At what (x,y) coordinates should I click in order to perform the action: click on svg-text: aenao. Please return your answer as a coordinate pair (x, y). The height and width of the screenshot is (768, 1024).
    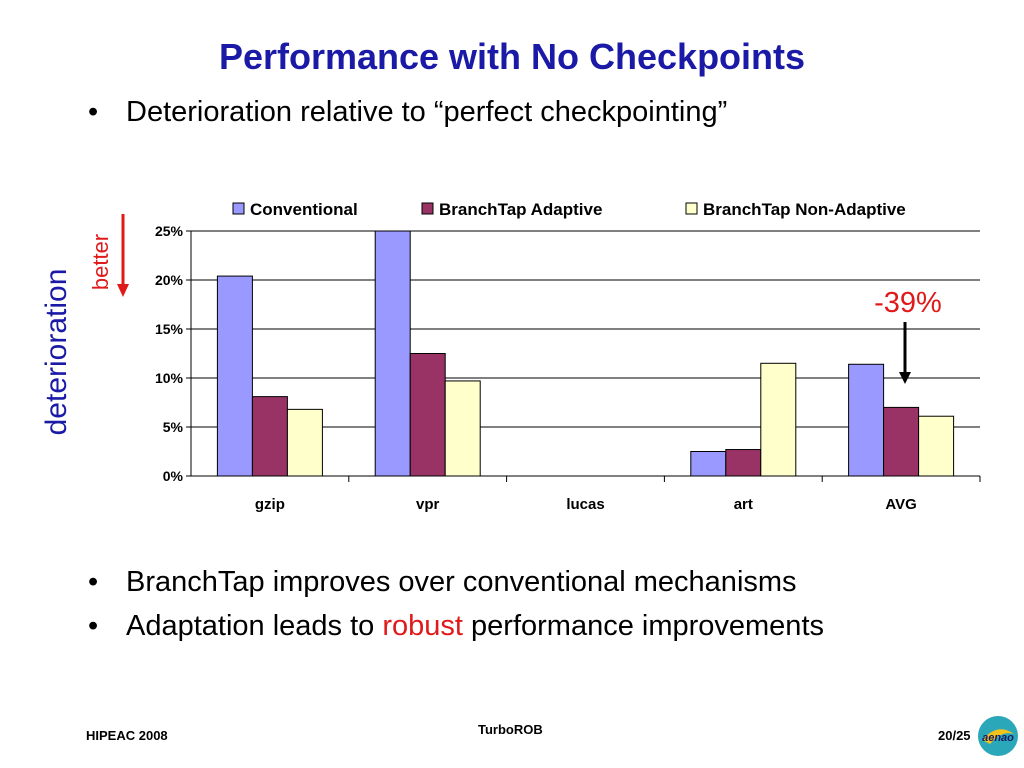
    Looking at the image, I should click on (998, 738).